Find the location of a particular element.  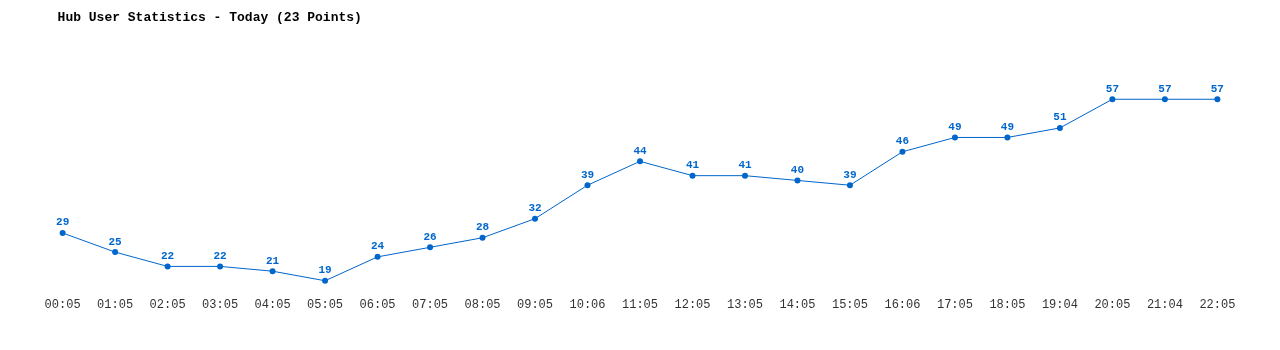

x-tick-label: 20:05 is located at coordinates (1112, 305).